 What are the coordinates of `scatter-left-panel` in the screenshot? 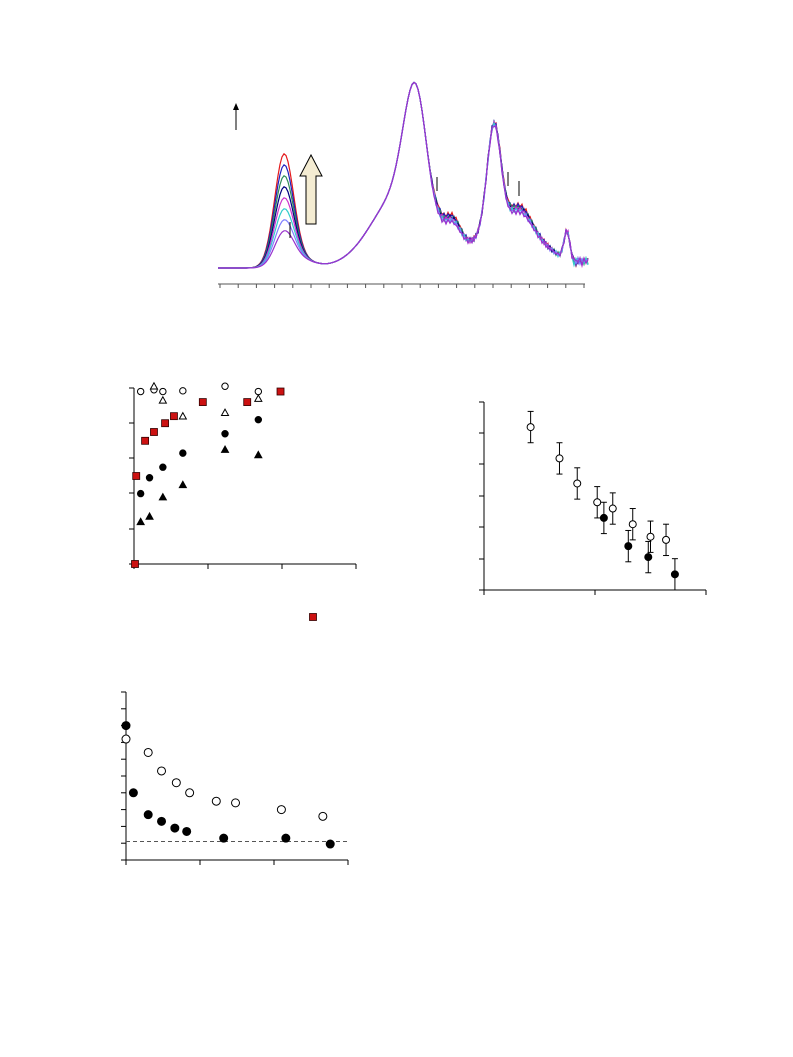 It's located at (243, 501).